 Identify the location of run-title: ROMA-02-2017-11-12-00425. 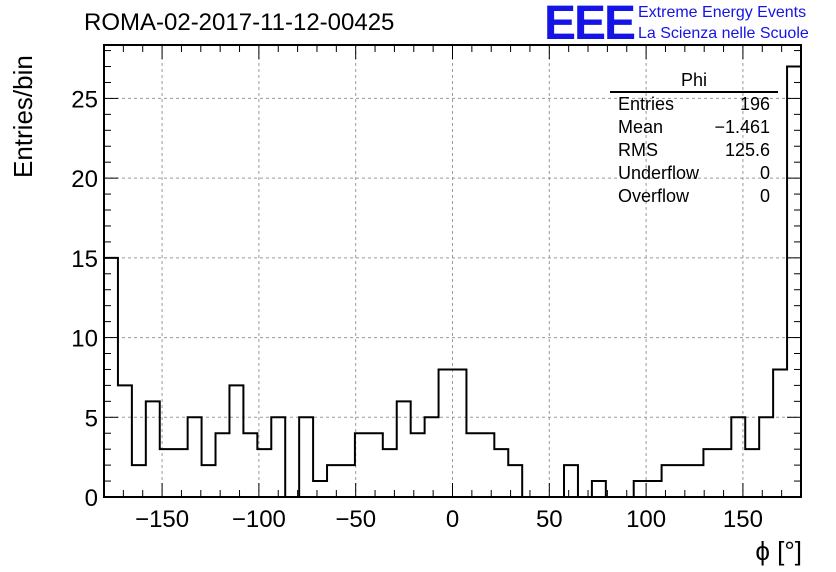
(239, 22).